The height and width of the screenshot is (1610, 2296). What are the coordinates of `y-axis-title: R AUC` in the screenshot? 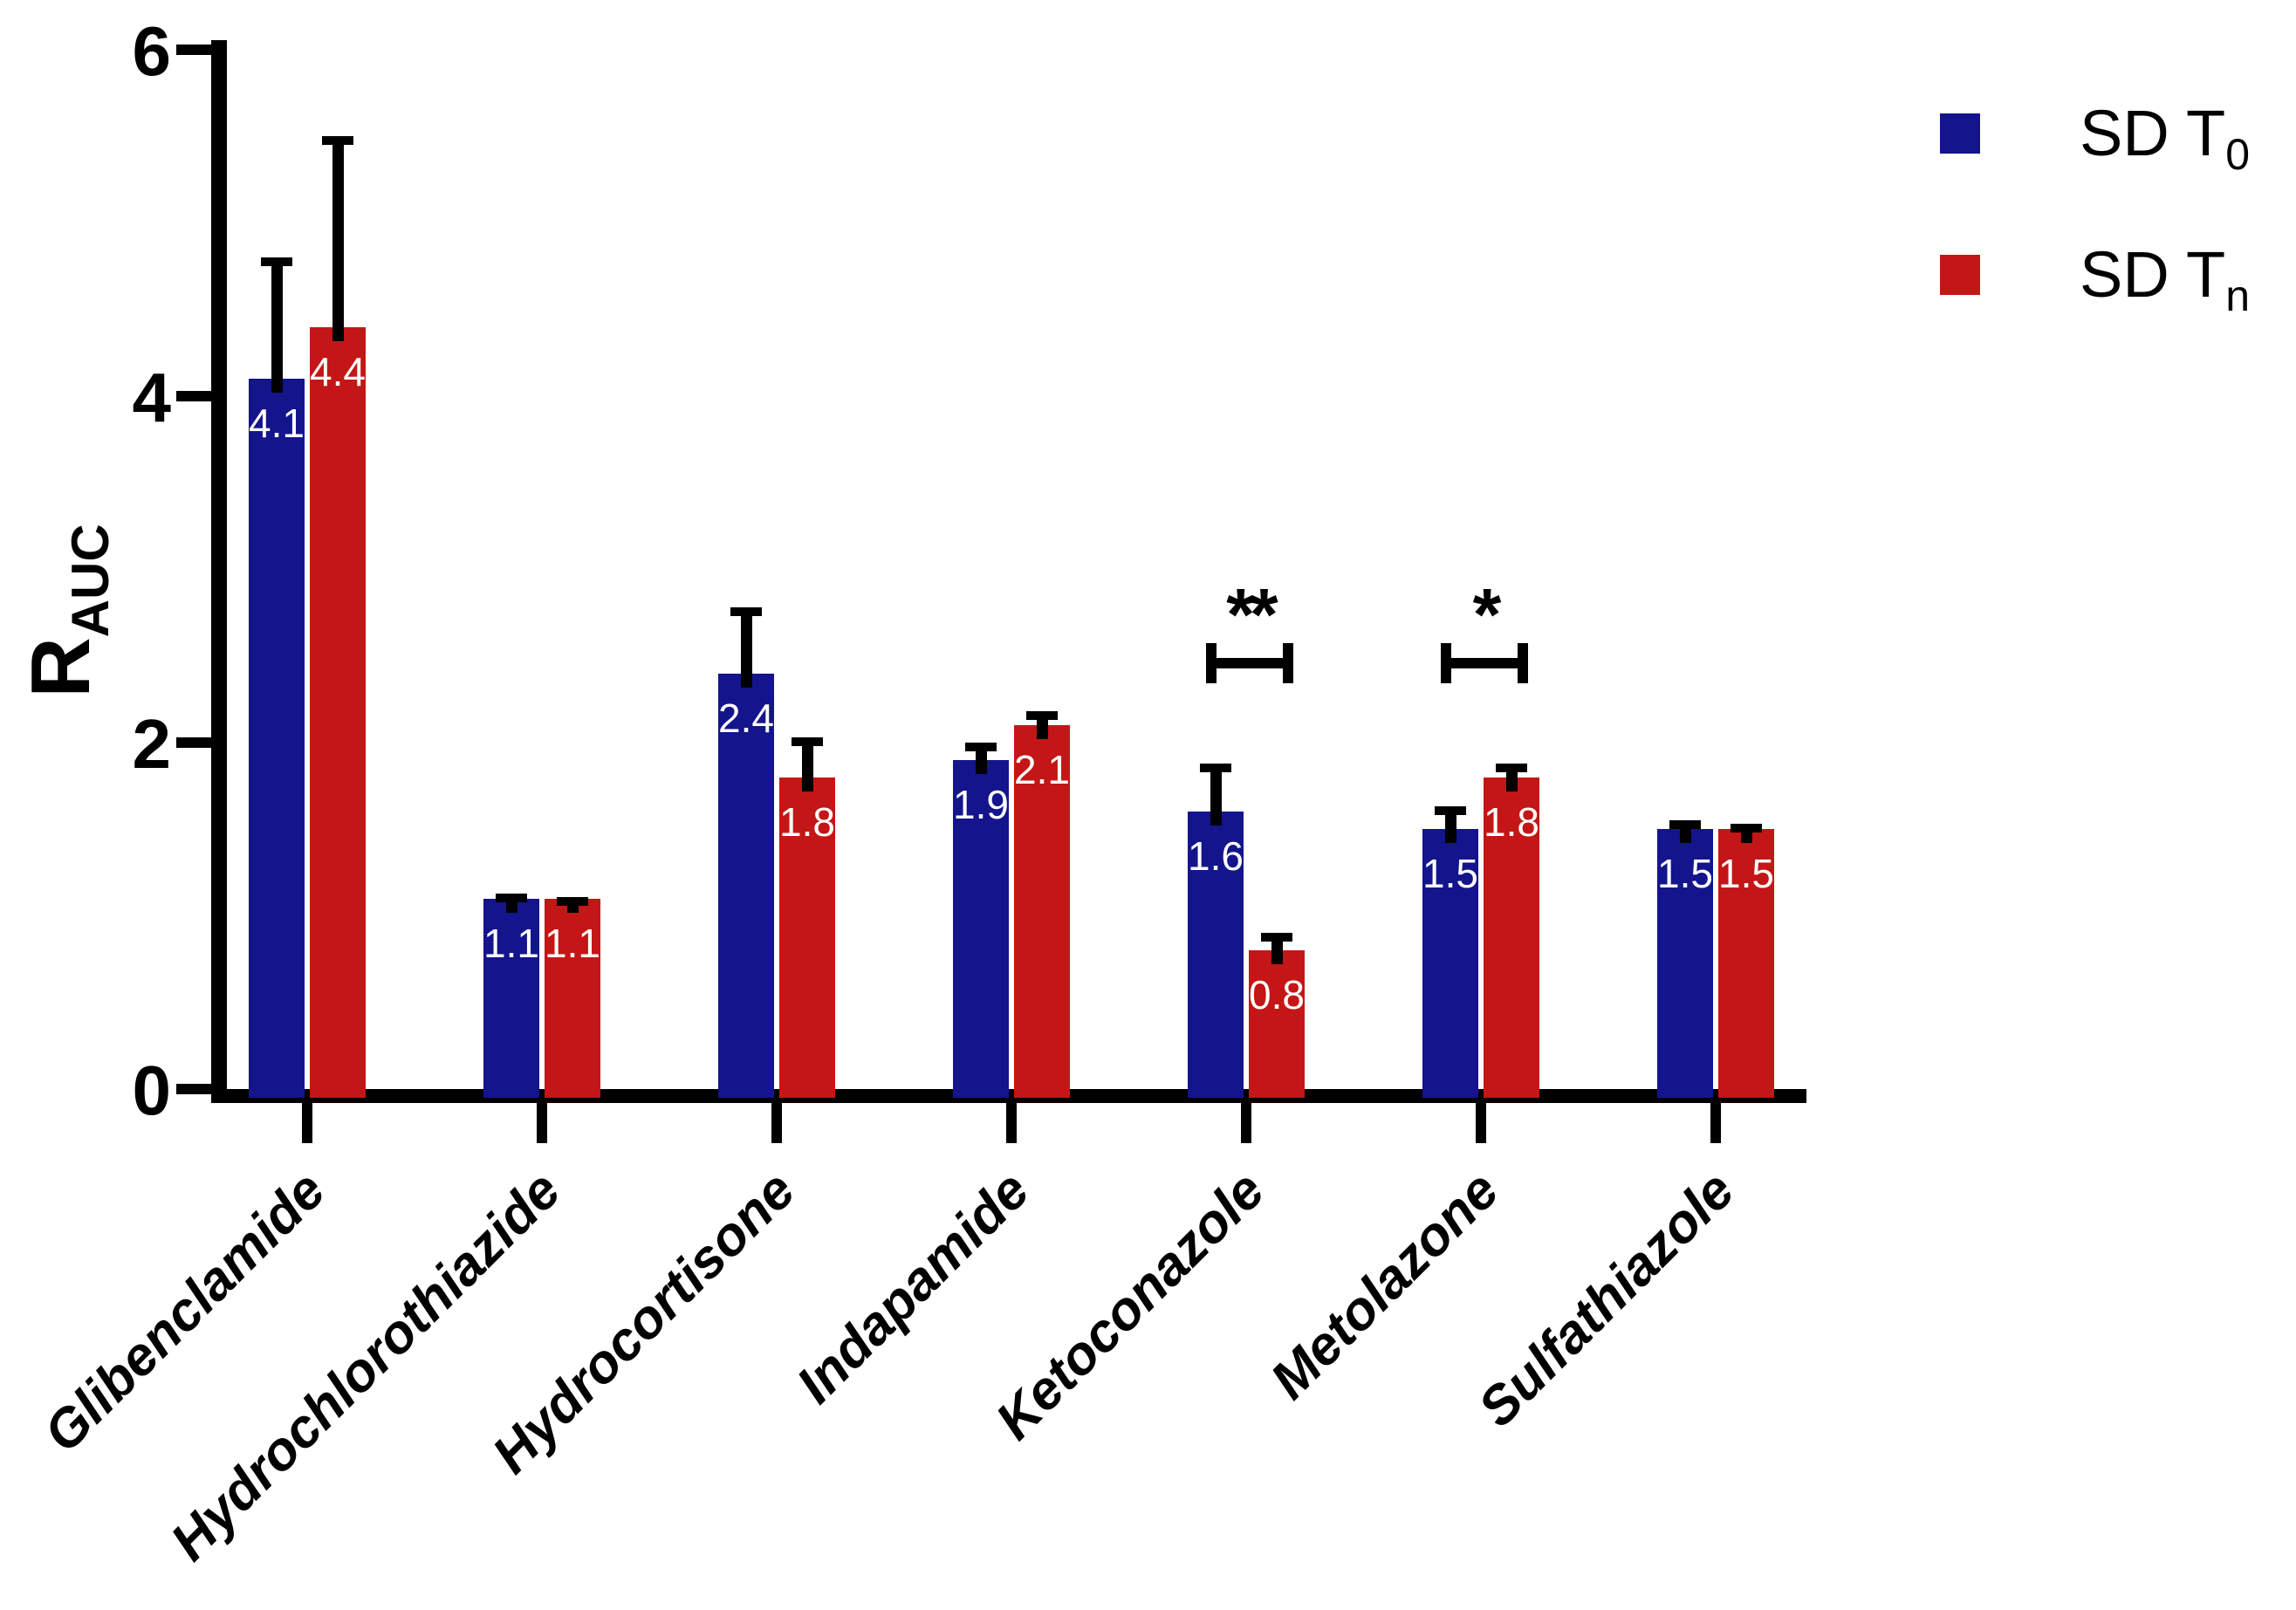 It's located at (66, 611).